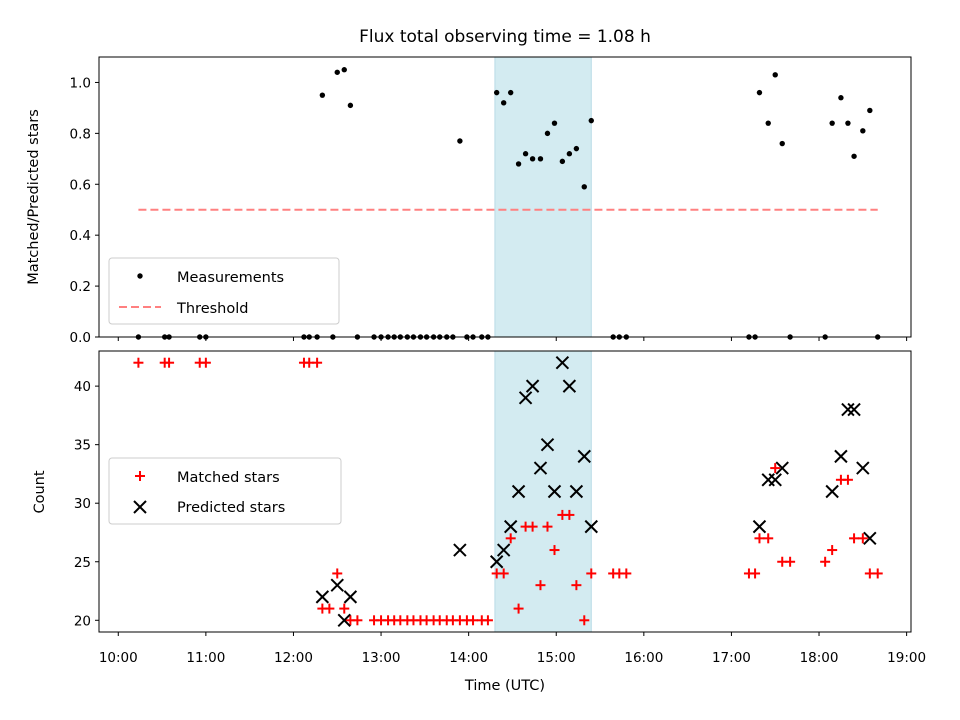  I want to click on top-y-tick-label: 0.6, so click(80, 185).